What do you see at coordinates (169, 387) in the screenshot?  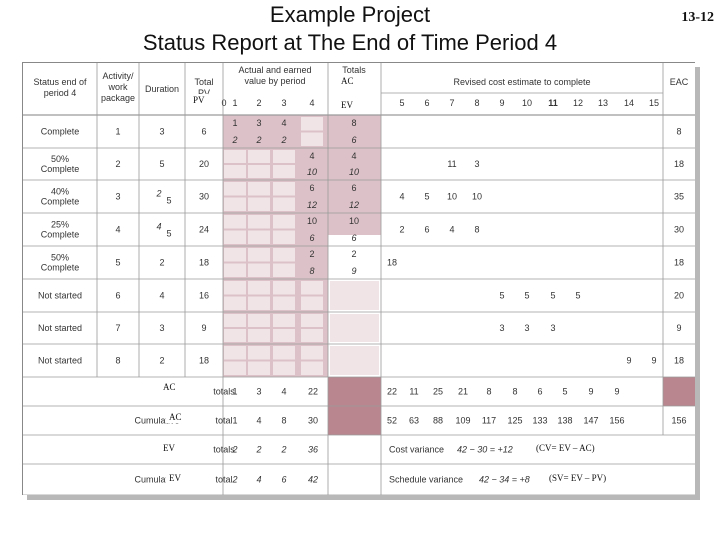 I see `ac-totals-note: AC` at bounding box center [169, 387].